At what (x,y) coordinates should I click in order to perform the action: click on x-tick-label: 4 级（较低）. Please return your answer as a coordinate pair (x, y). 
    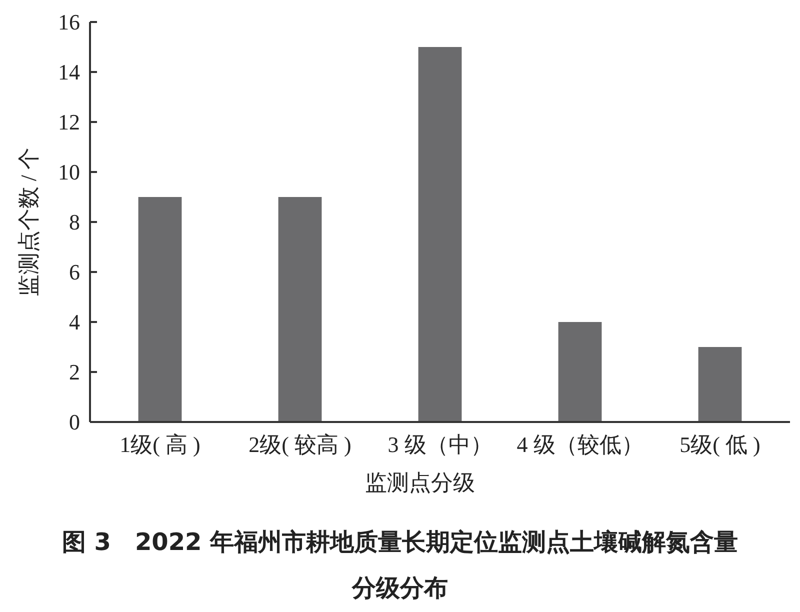
    Looking at the image, I should click on (580, 444).